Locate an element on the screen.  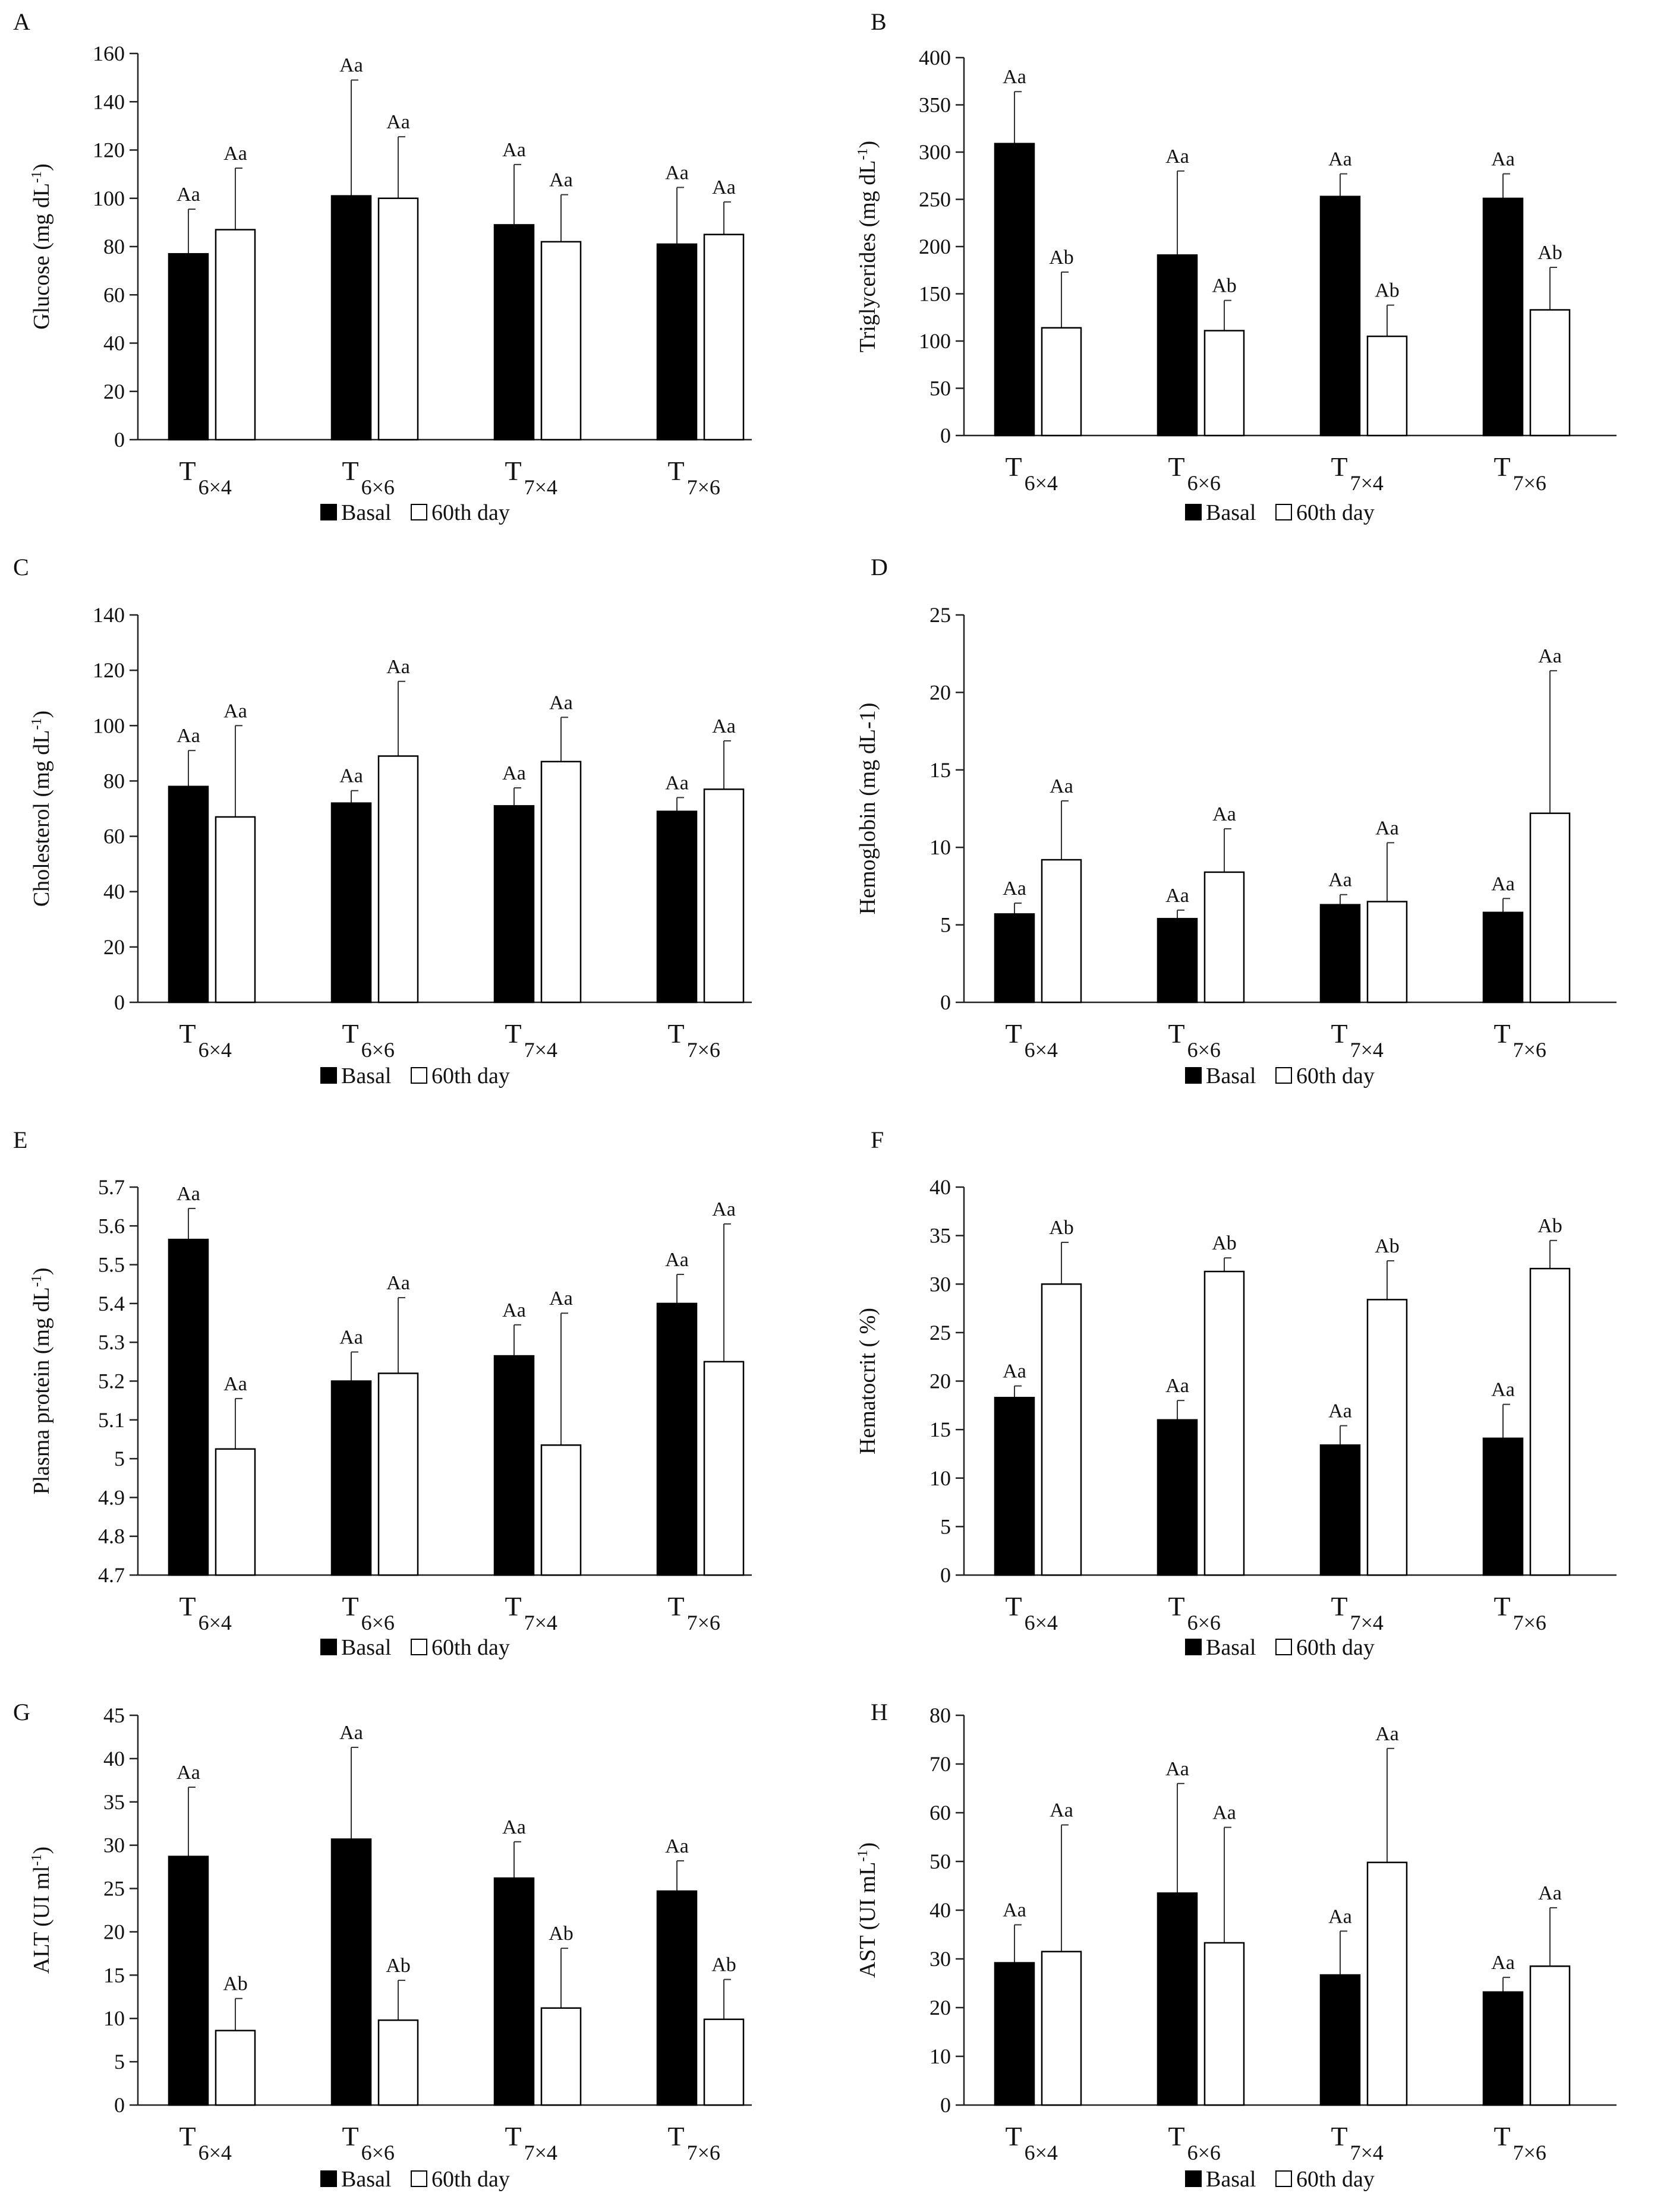
y-axis-label: ALT (UI ml-1) is located at coordinates (41, 1910).